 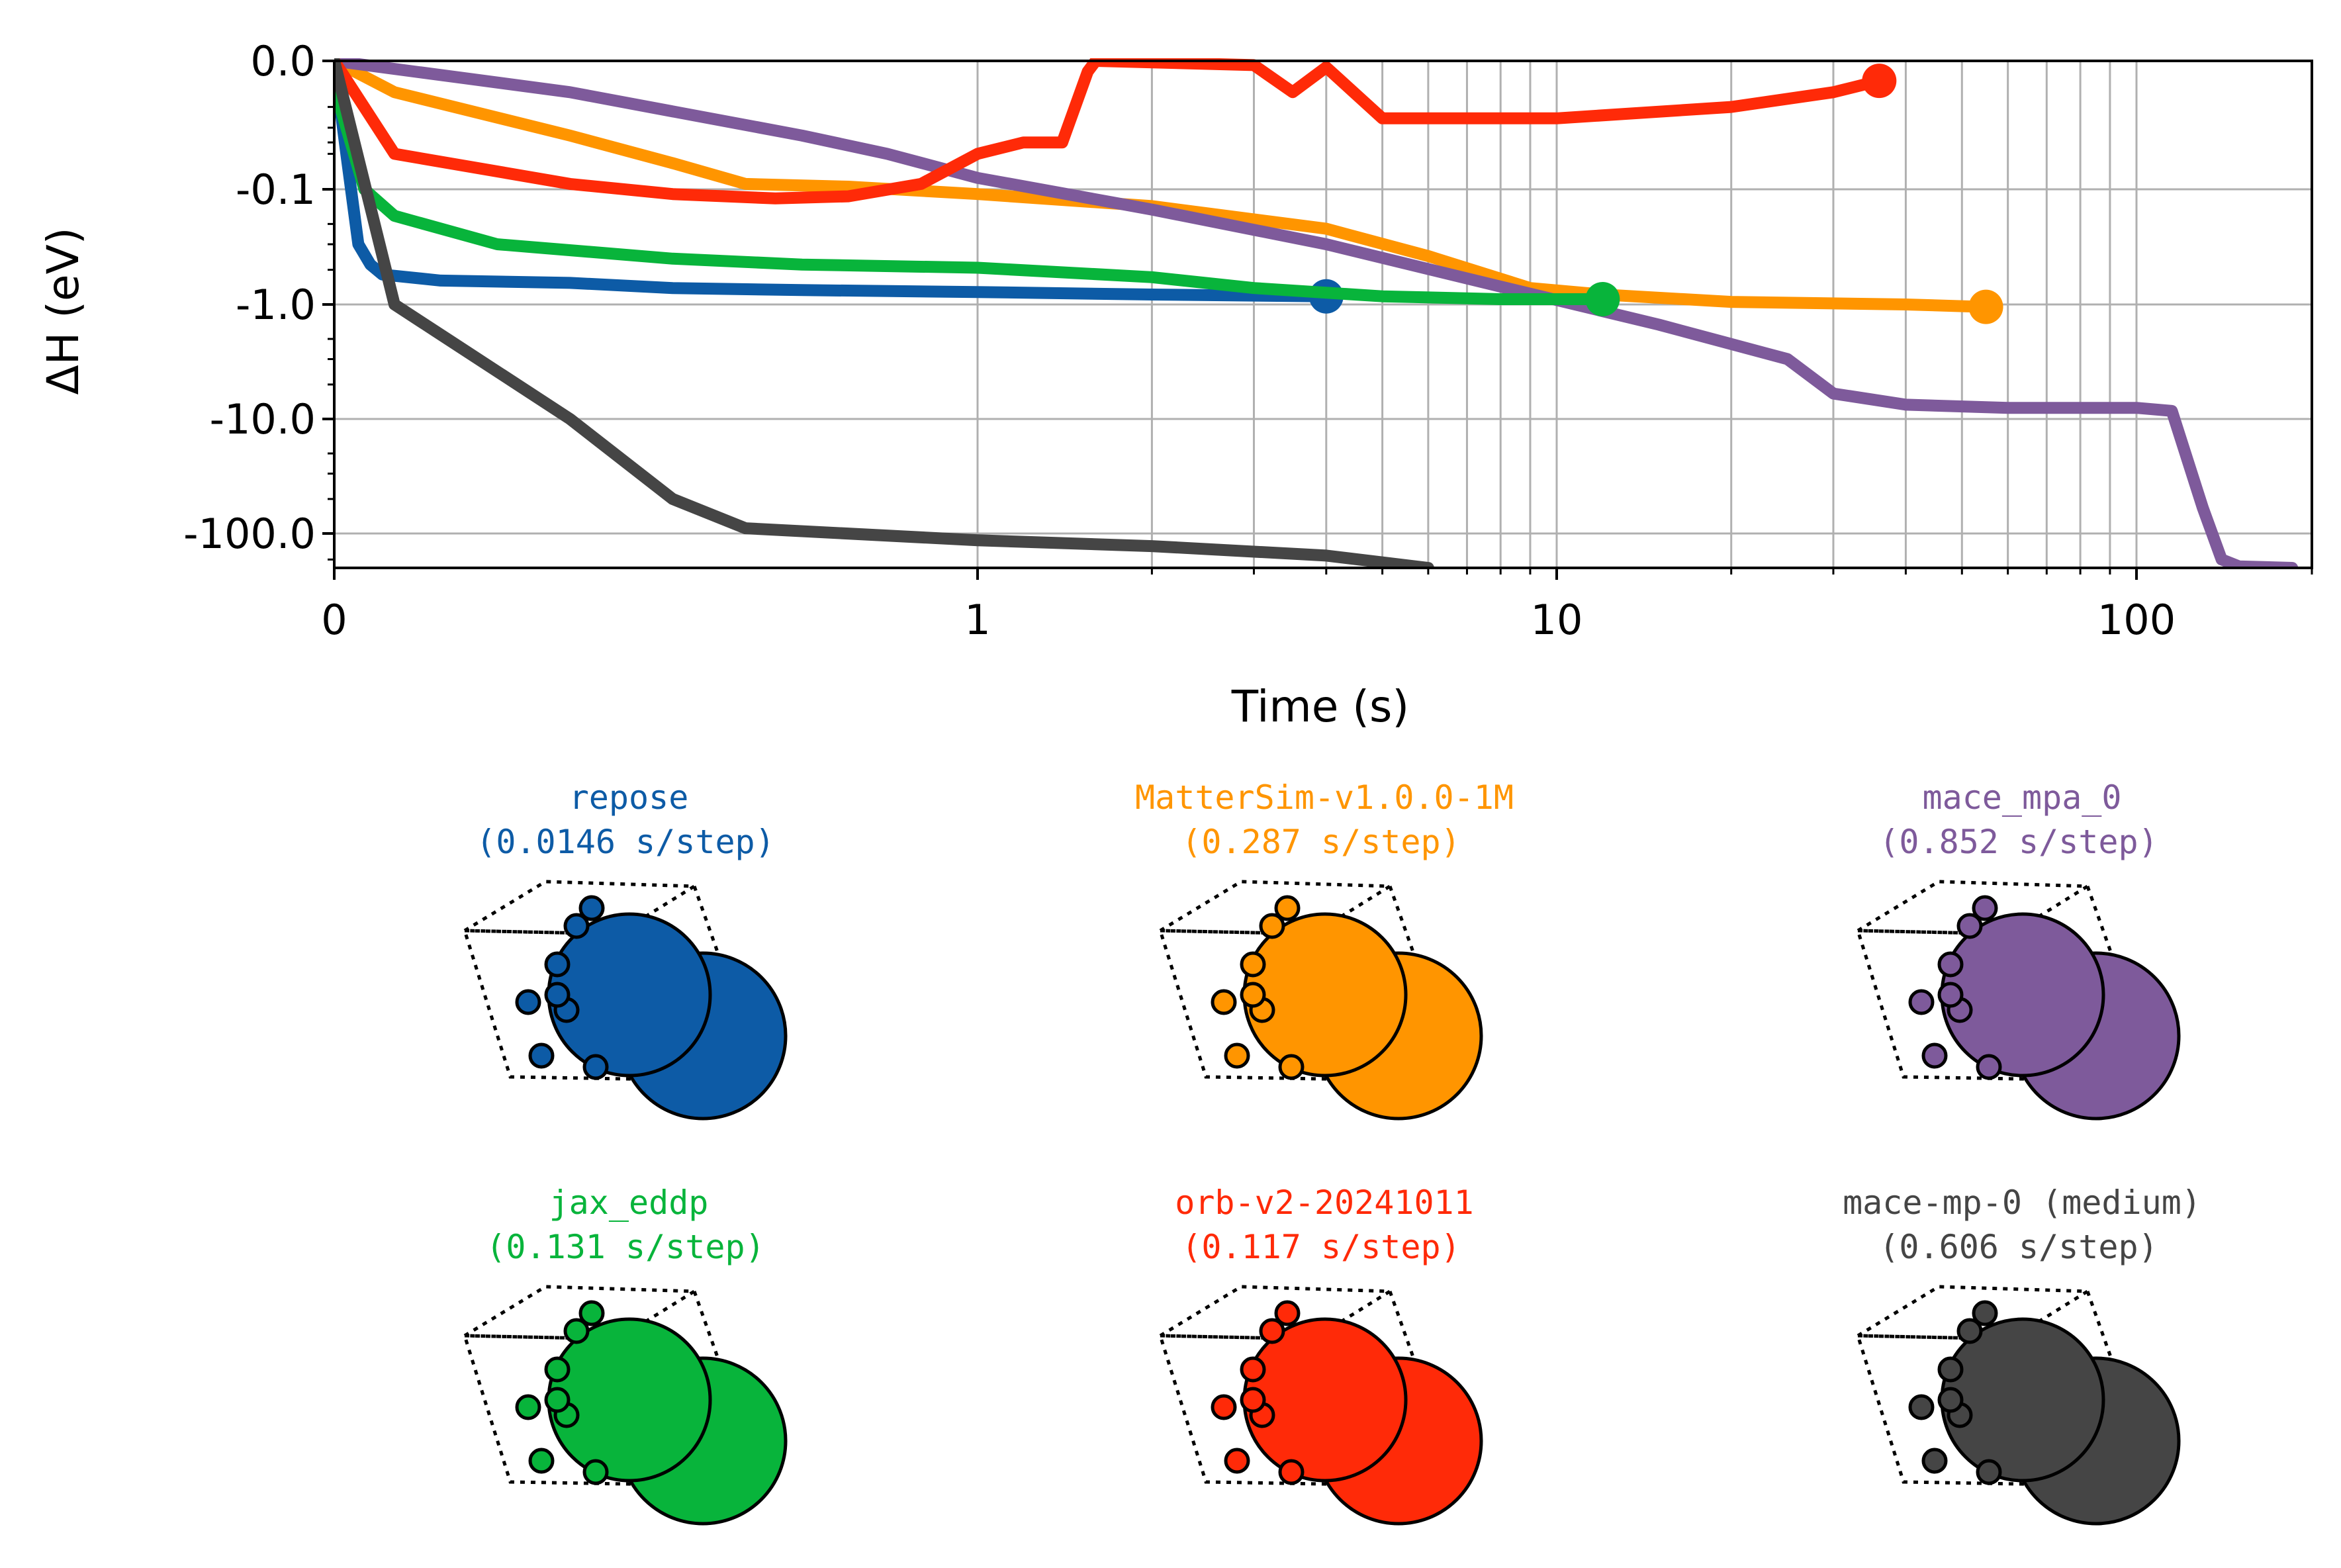 I want to click on panel-rate: (0.606 s/step), so click(x=2018, y=1247).